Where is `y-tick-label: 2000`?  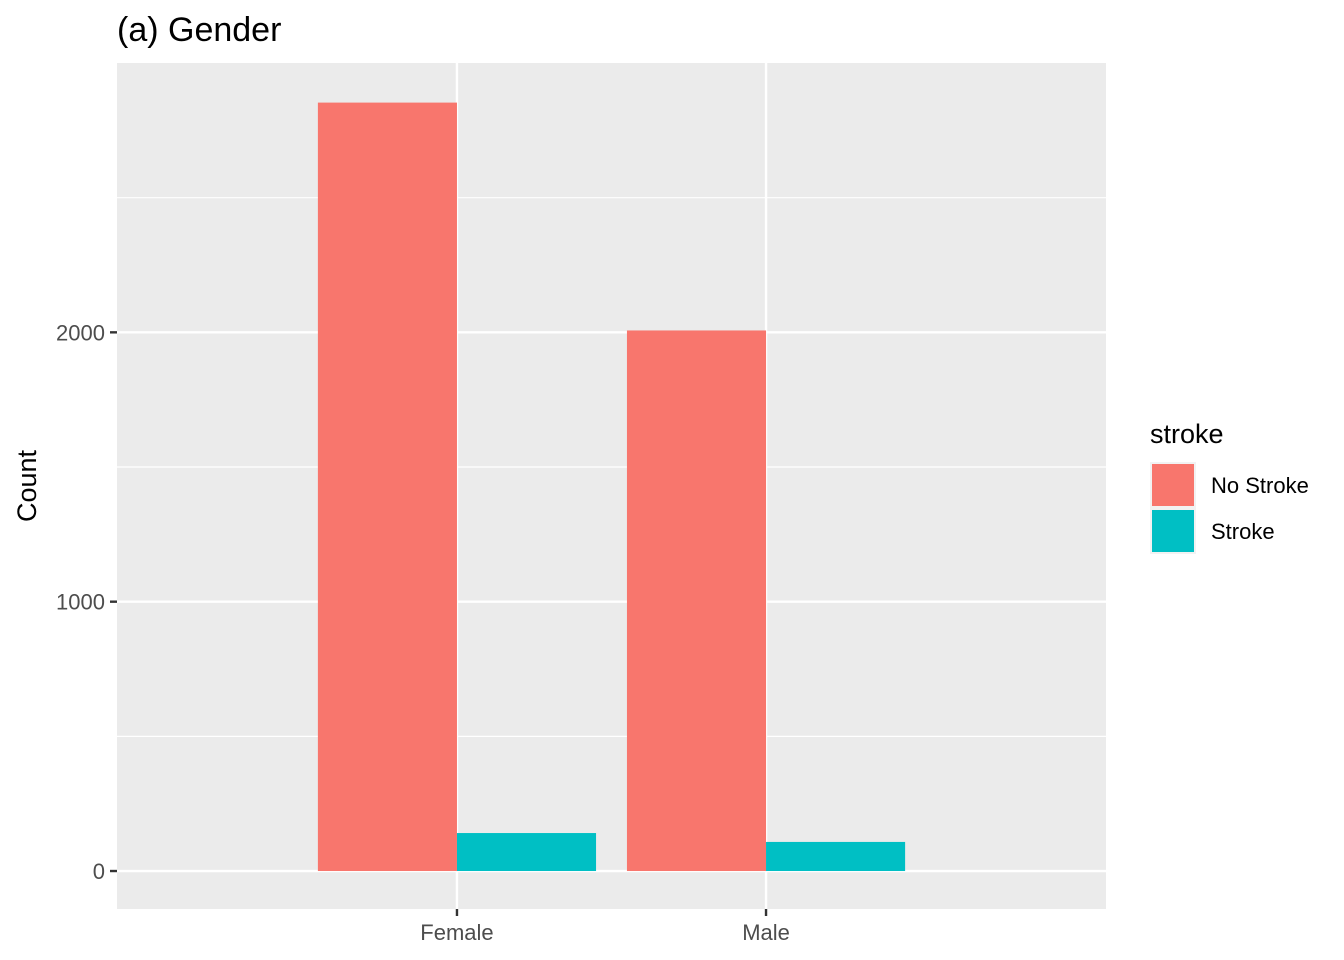 y-tick-label: 2000 is located at coordinates (80, 332).